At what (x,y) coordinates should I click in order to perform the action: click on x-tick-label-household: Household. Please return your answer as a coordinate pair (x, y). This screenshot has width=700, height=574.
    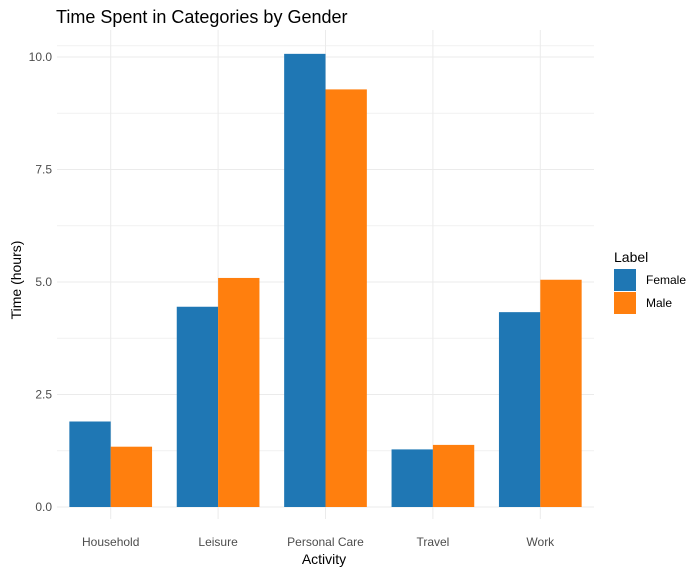
    Looking at the image, I should click on (110, 542).